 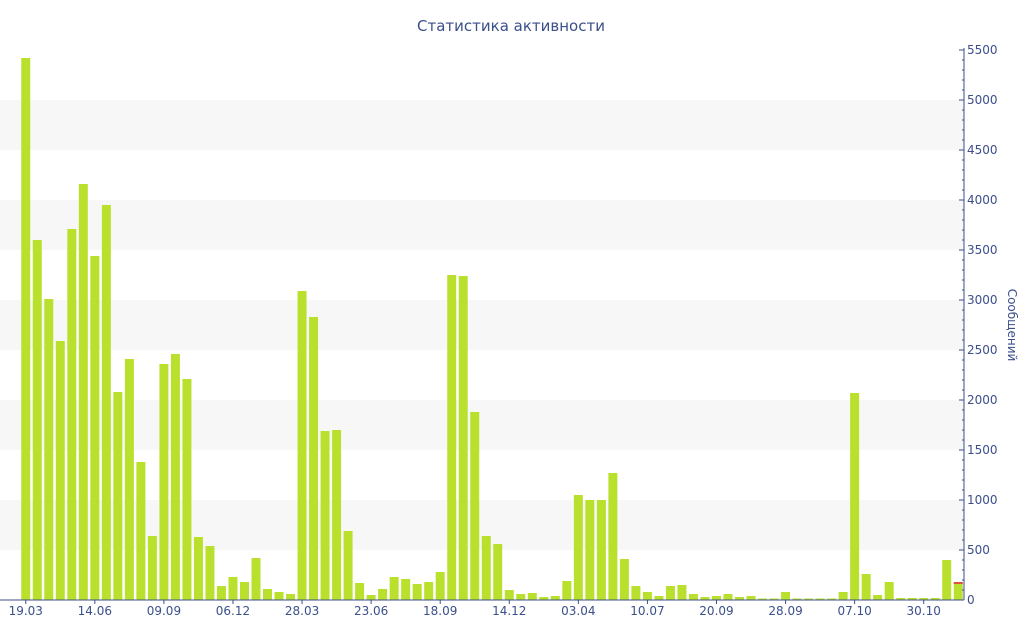 What do you see at coordinates (509, 611) in the screenshot?
I see `x-tick-label: 14.12` at bounding box center [509, 611].